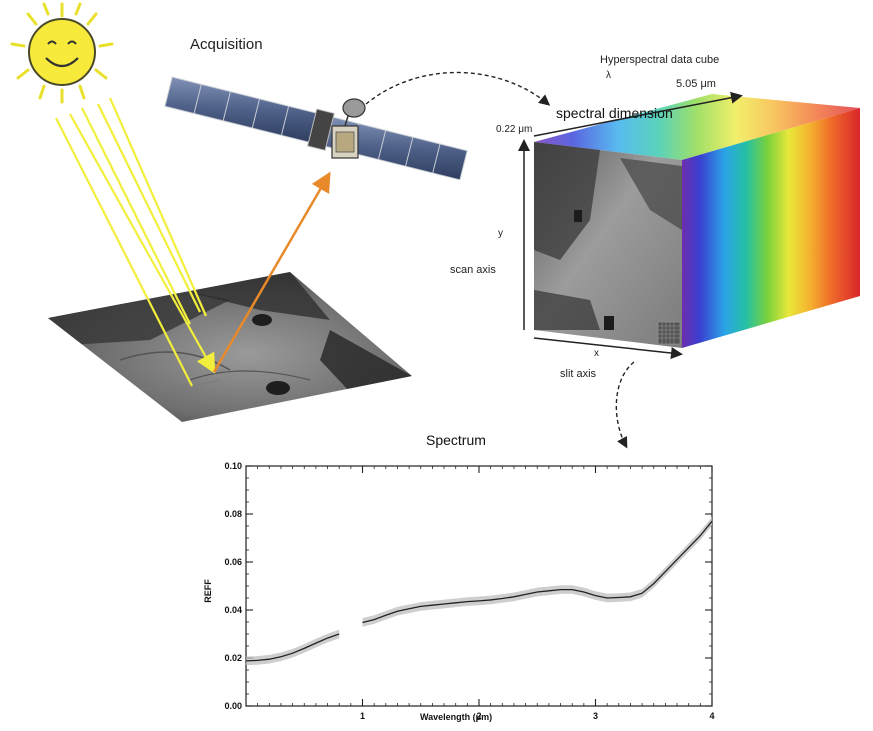  What do you see at coordinates (207, 591) in the screenshot?
I see `chart-ylabel: REFF` at bounding box center [207, 591].